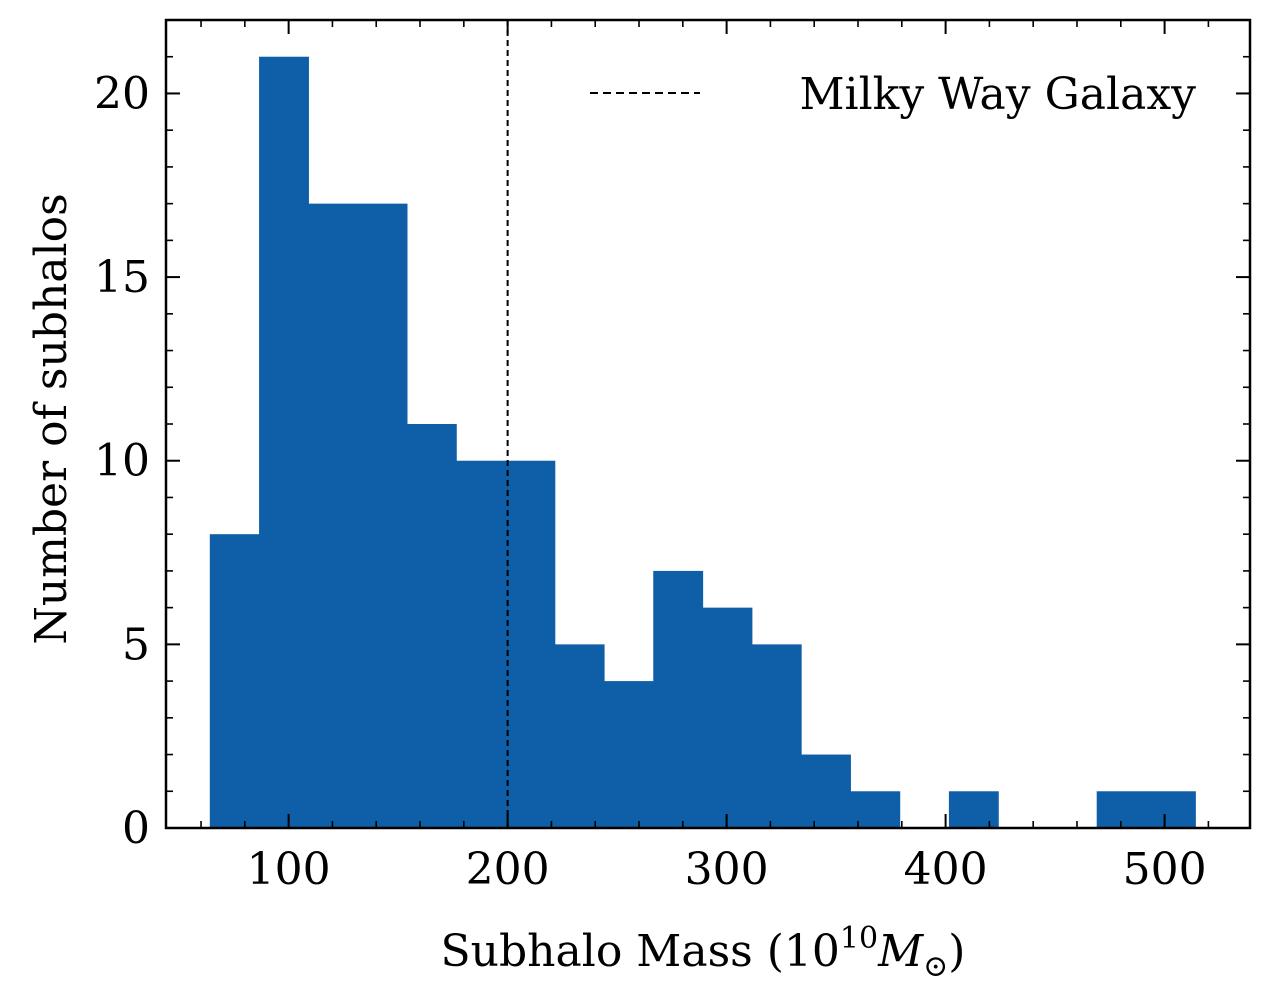 The width and height of the screenshot is (1271, 998). Describe the element at coordinates (122, 93) in the screenshot. I see `y-tick-label: 20` at that location.